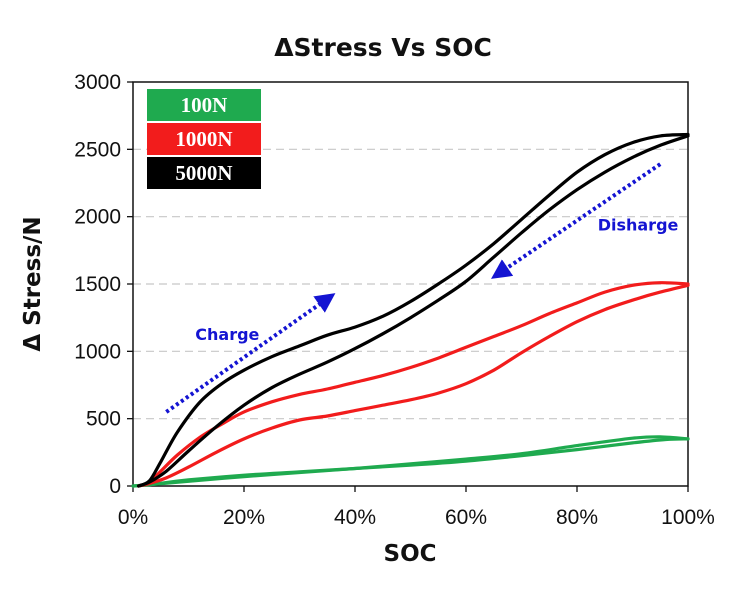 Image resolution: width=739 pixels, height=592 pixels. I want to click on y-tick-label: 2500, so click(97, 149).